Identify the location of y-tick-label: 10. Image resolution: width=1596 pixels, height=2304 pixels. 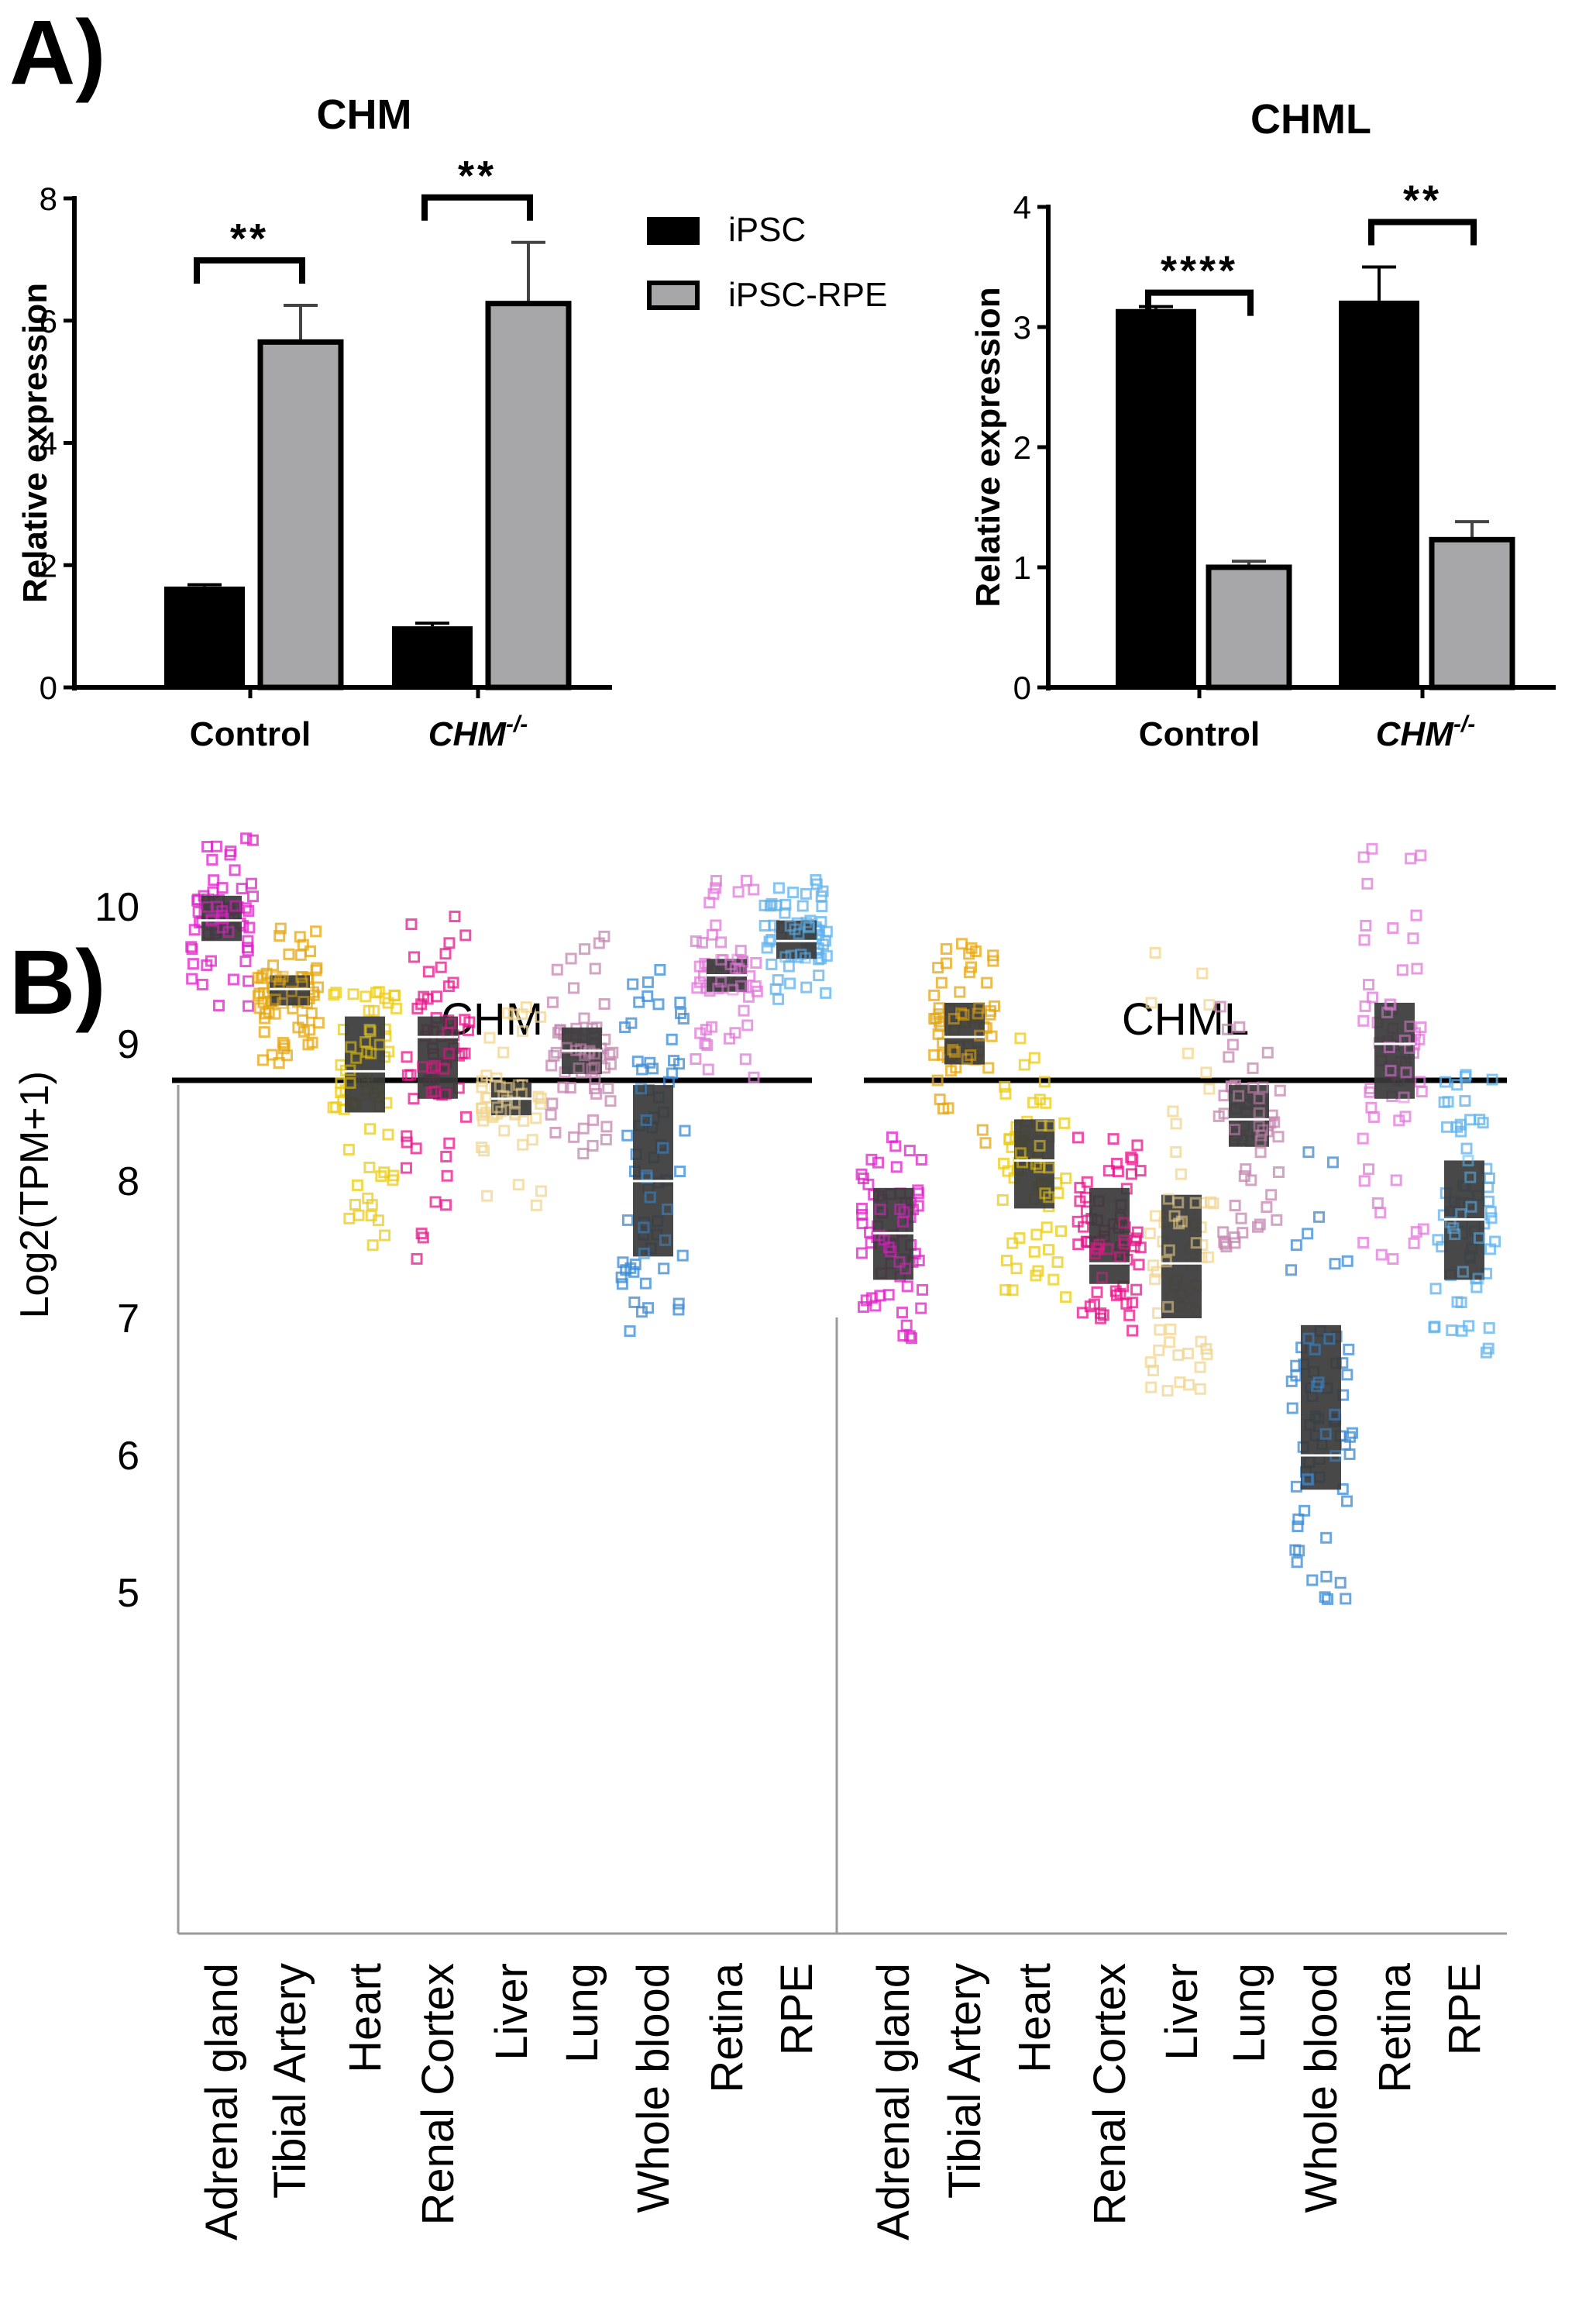
(117, 907).